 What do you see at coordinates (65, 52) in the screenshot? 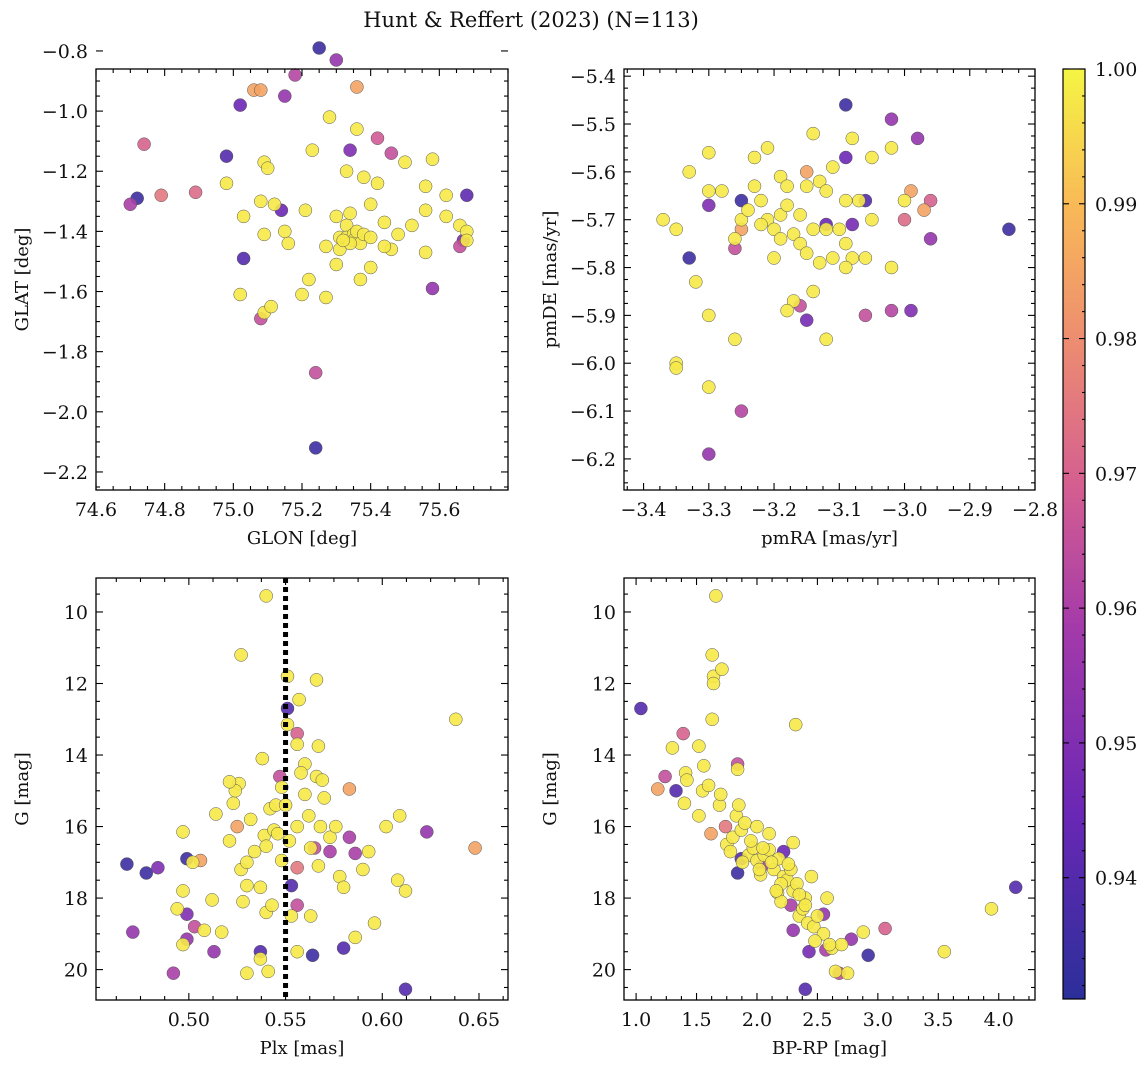
I see `y-tick-label: −0.8` at bounding box center [65, 52].